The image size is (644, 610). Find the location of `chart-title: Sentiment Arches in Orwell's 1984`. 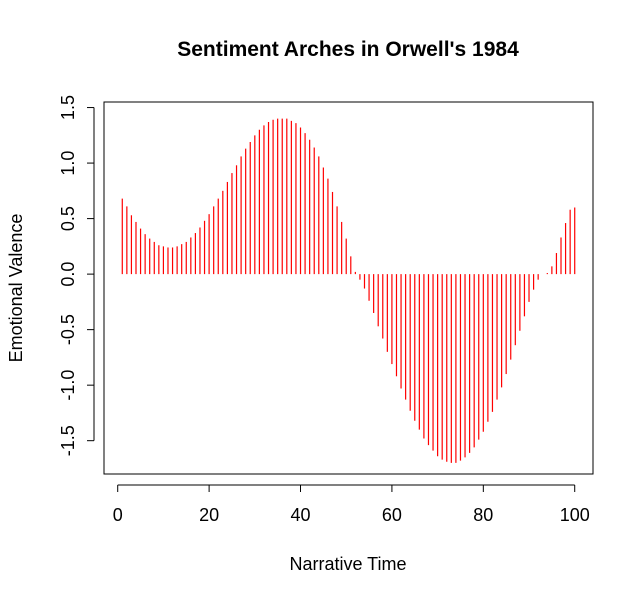

chart-title: Sentiment Arches in Orwell's 1984 is located at coordinates (348, 49).